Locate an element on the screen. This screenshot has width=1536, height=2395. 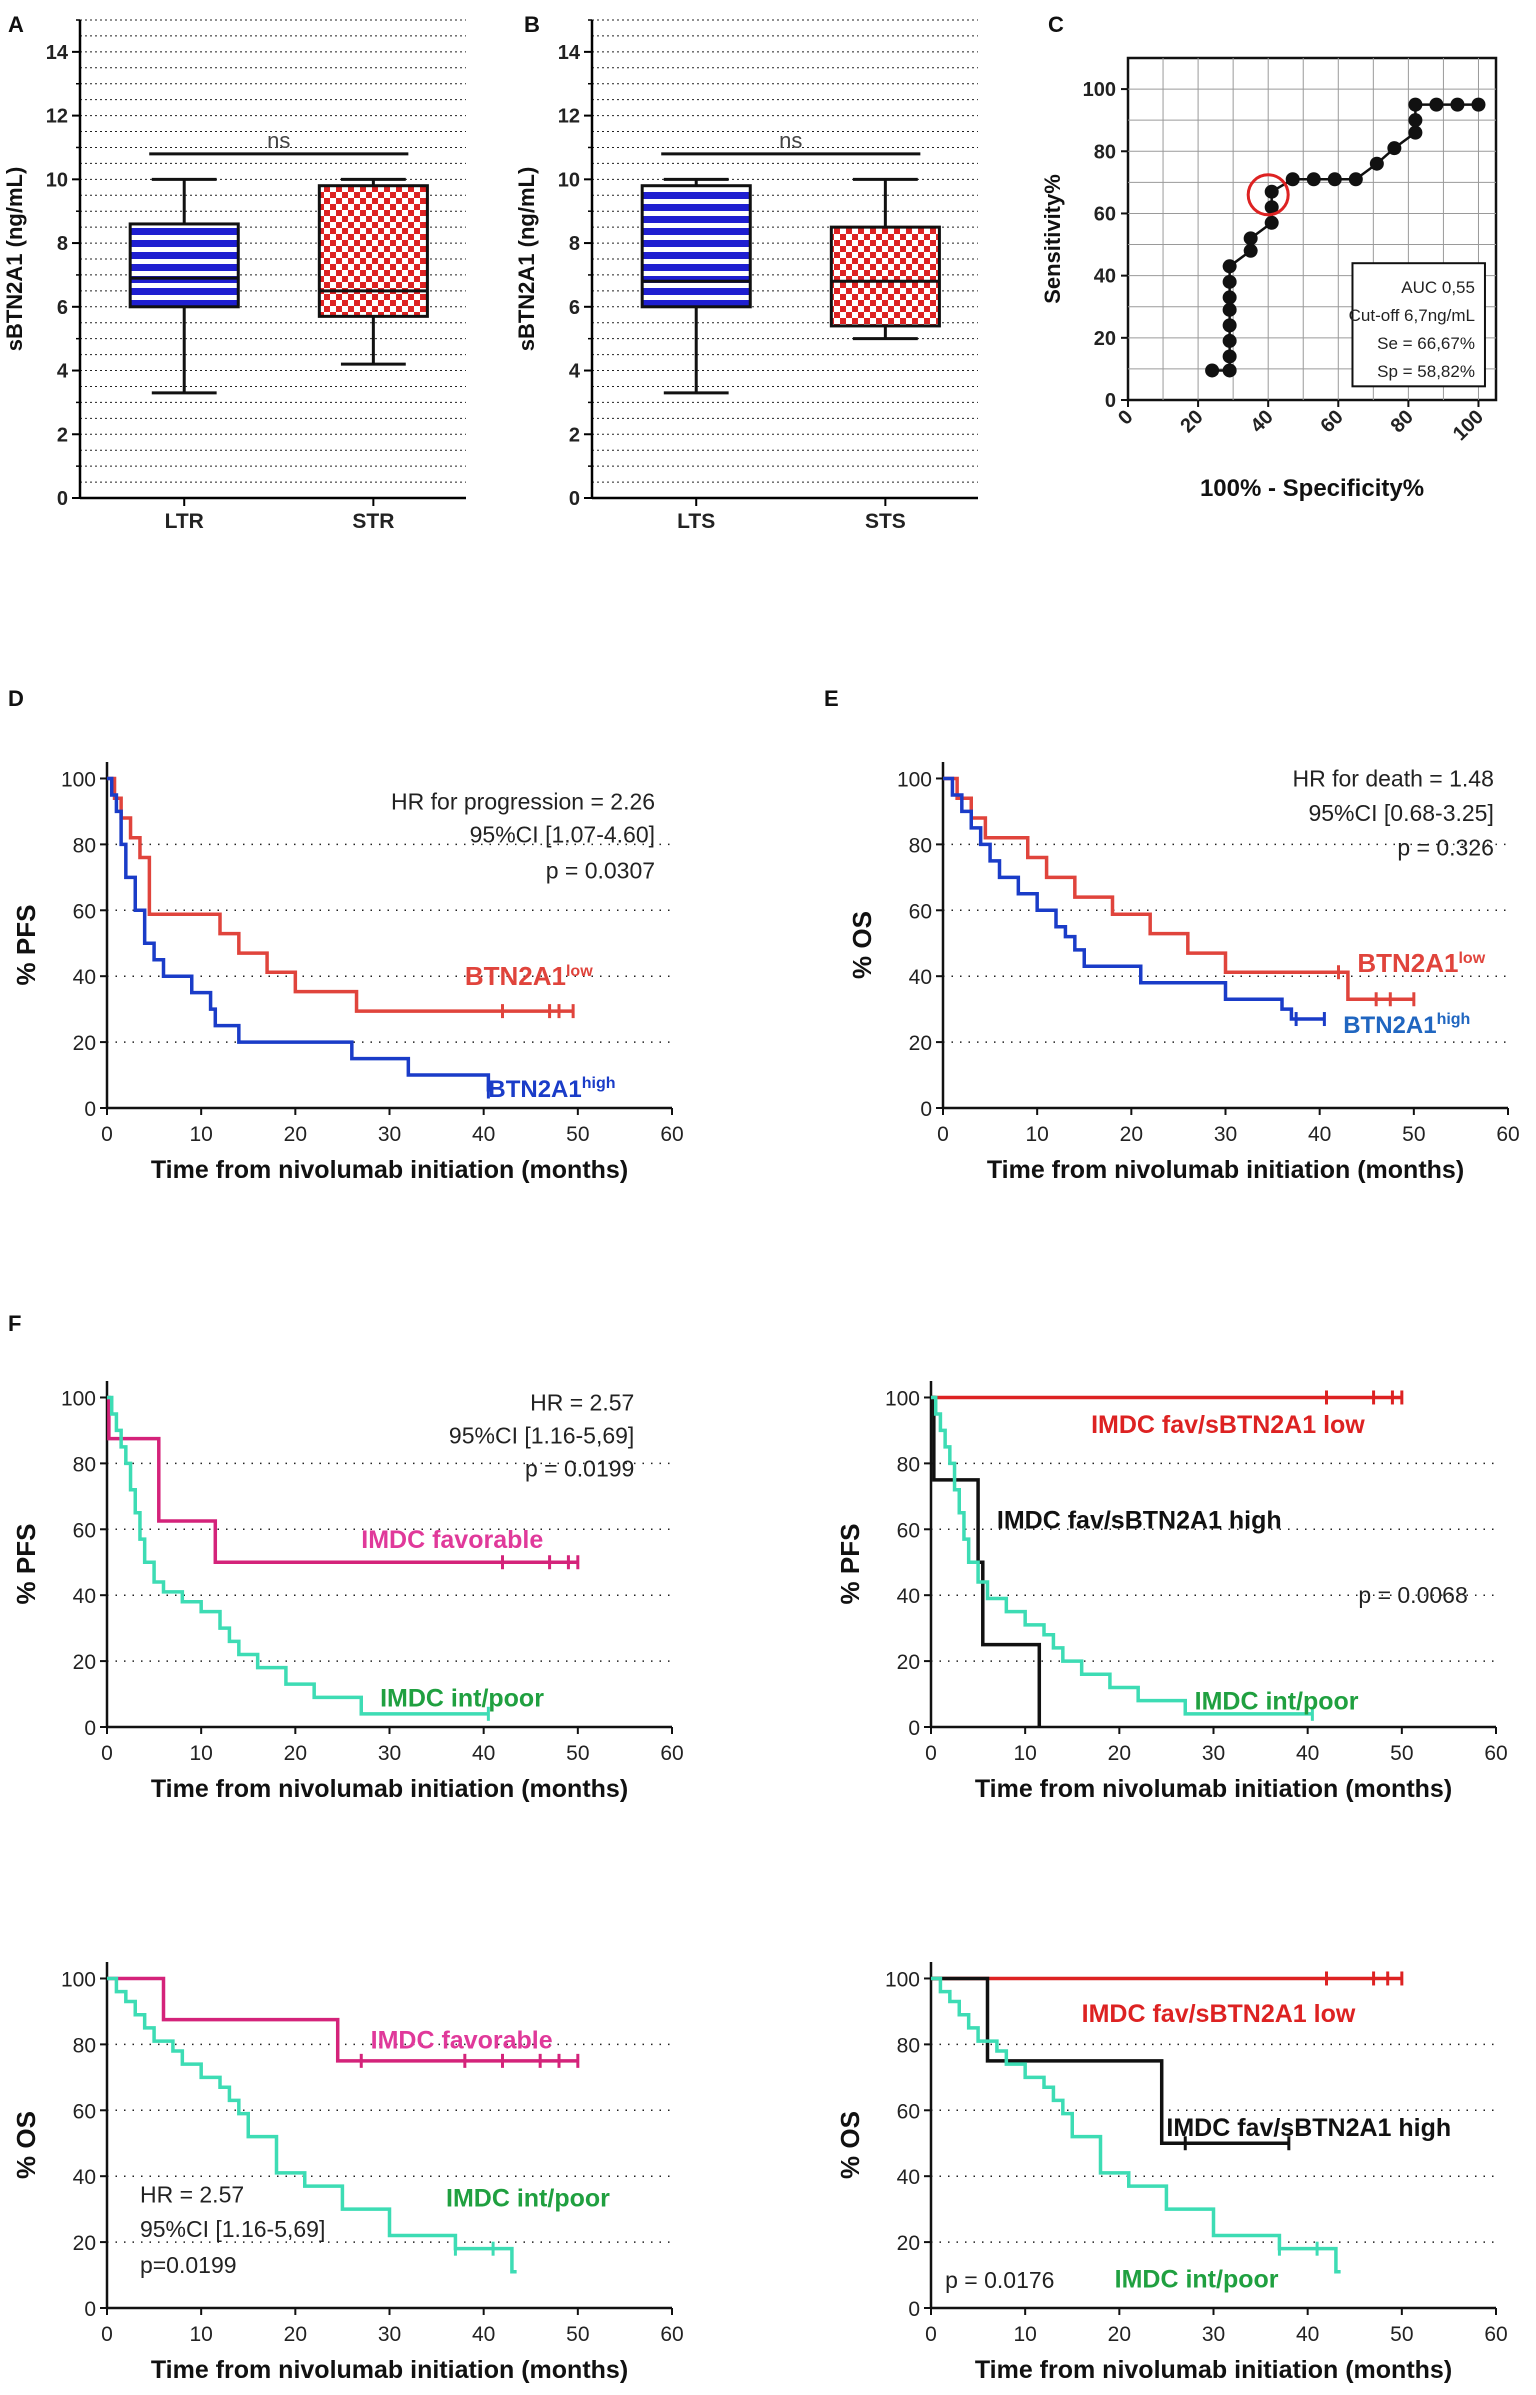
x-tick-label: 50 is located at coordinates (1413, 1134).